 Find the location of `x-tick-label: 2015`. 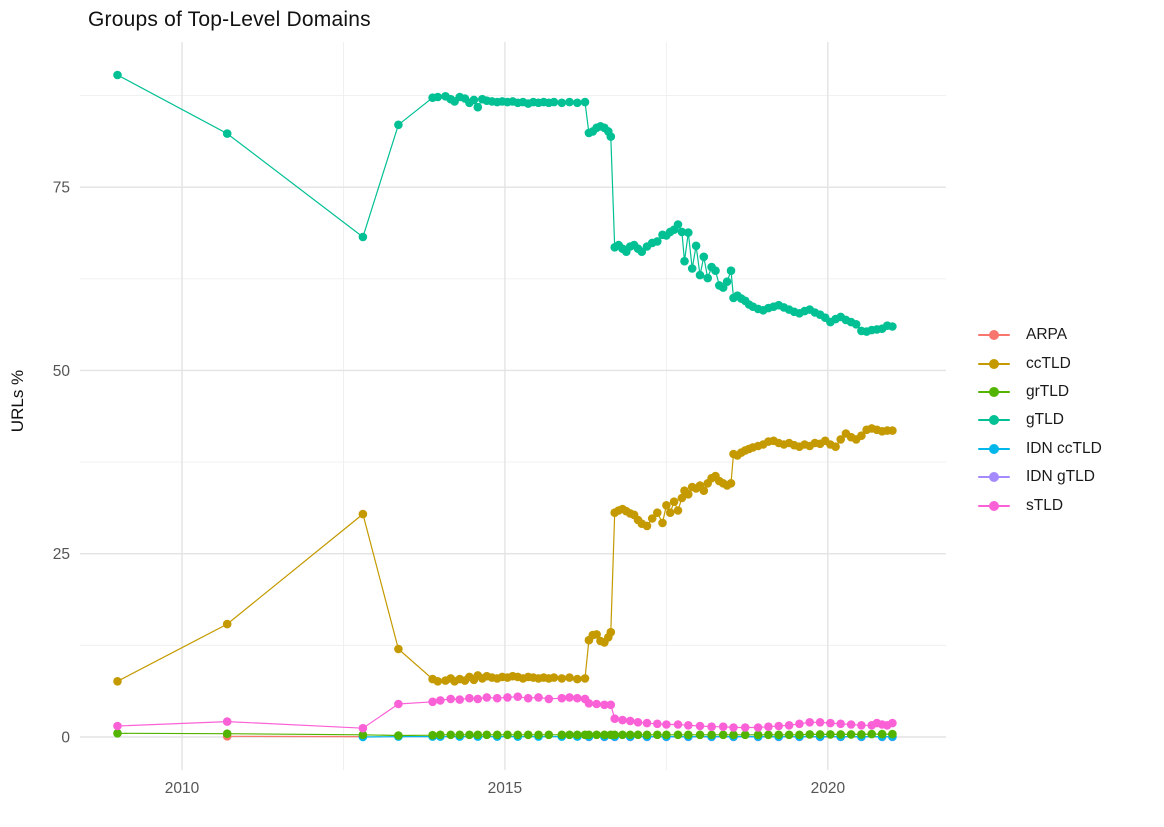

x-tick-label: 2015 is located at coordinates (505, 788).